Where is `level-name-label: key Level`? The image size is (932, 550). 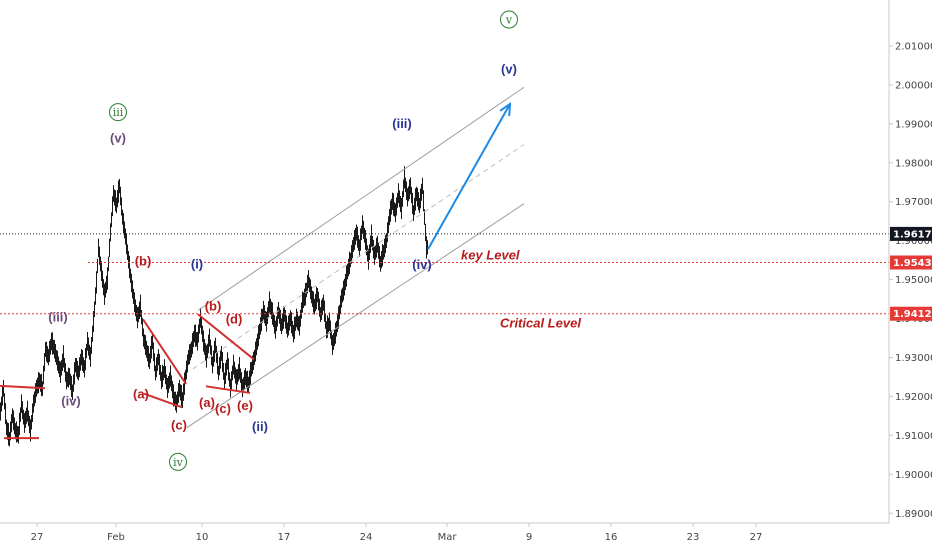
level-name-label: key Level is located at coordinates (490, 255).